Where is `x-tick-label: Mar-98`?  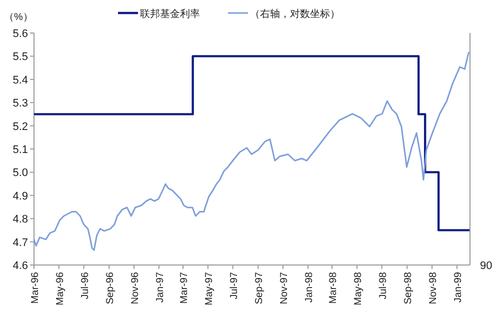 x-tick-label: Mar-98 is located at coordinates (334, 288).